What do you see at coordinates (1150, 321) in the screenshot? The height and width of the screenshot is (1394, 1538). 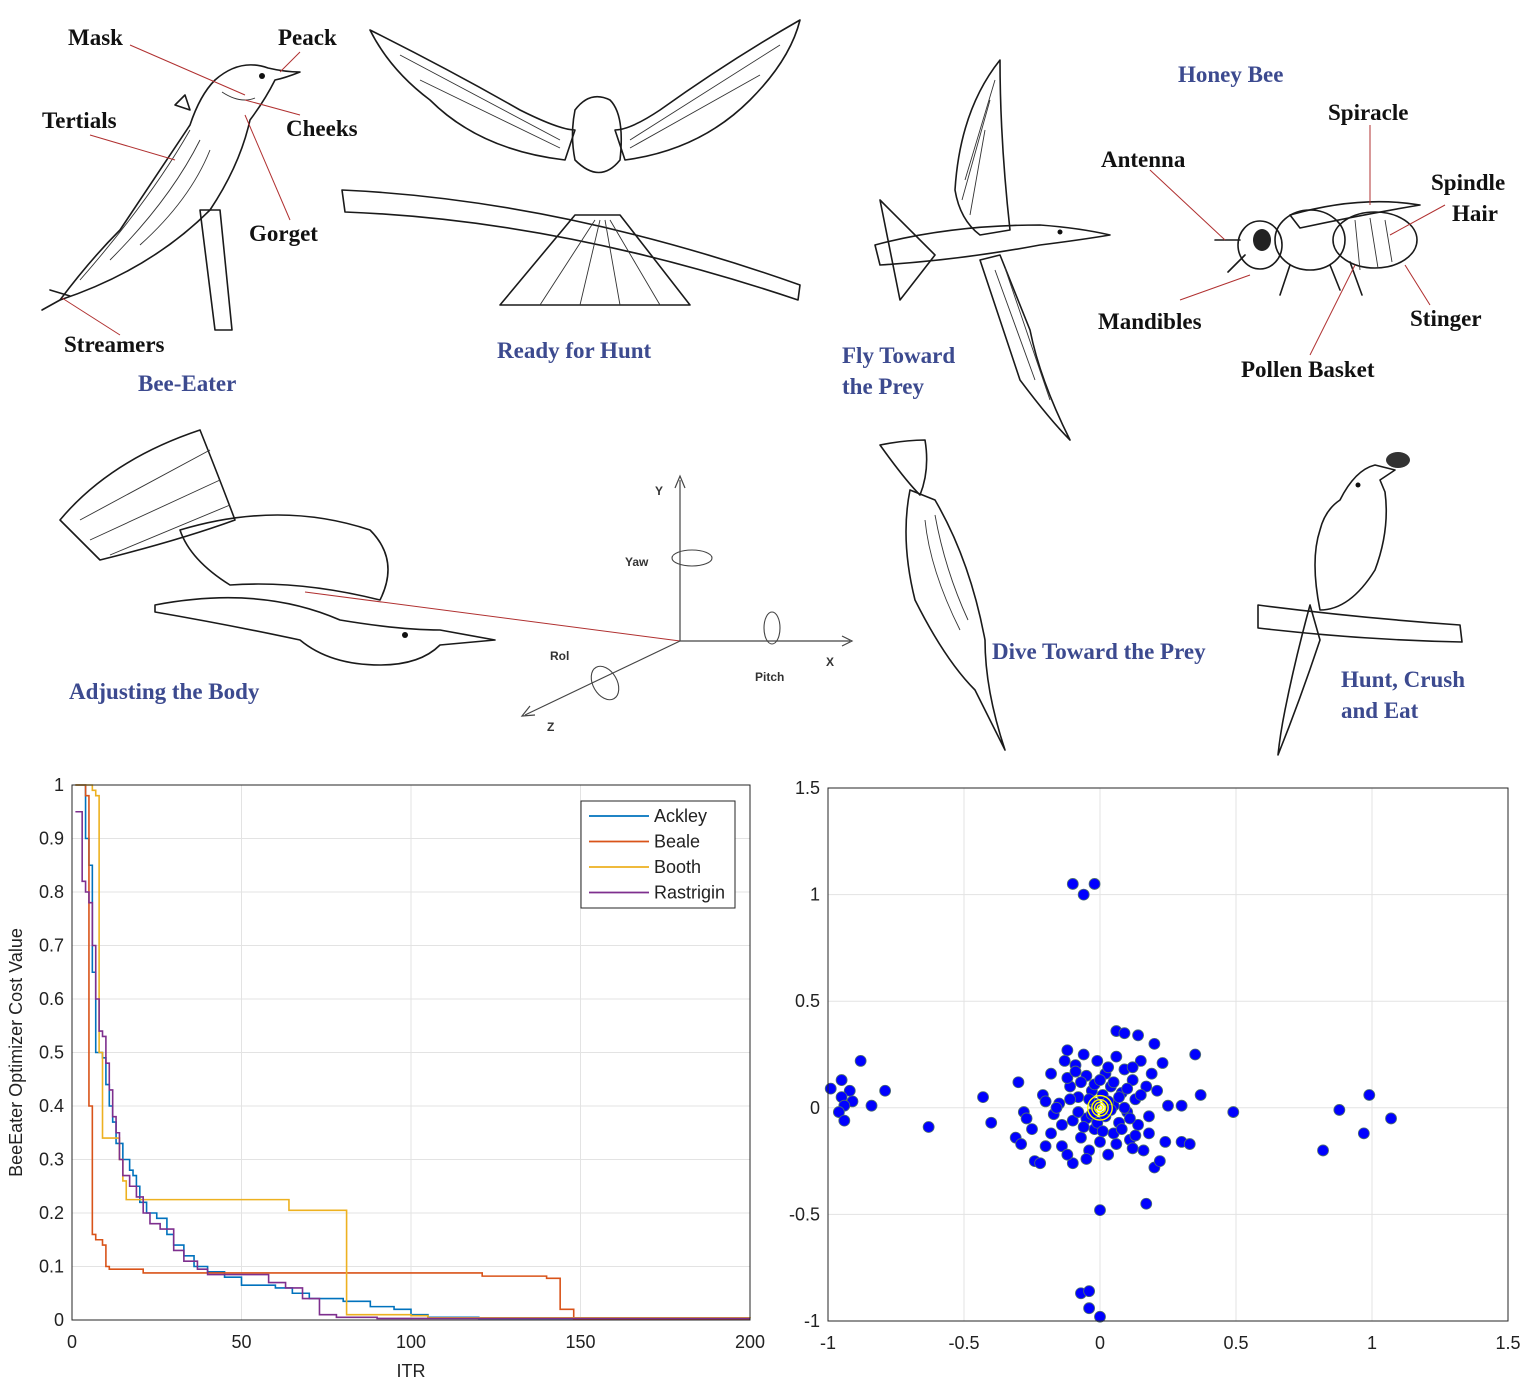 I see `label-mandibles: Mandibles` at bounding box center [1150, 321].